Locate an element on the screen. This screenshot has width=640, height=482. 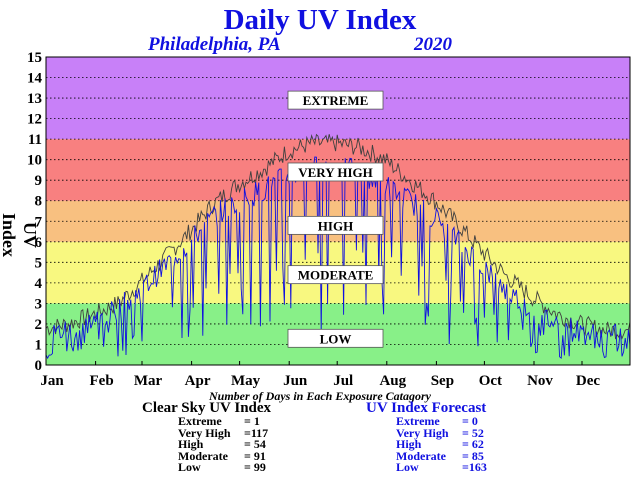
y-tick-label: 3 is located at coordinates (39, 304).